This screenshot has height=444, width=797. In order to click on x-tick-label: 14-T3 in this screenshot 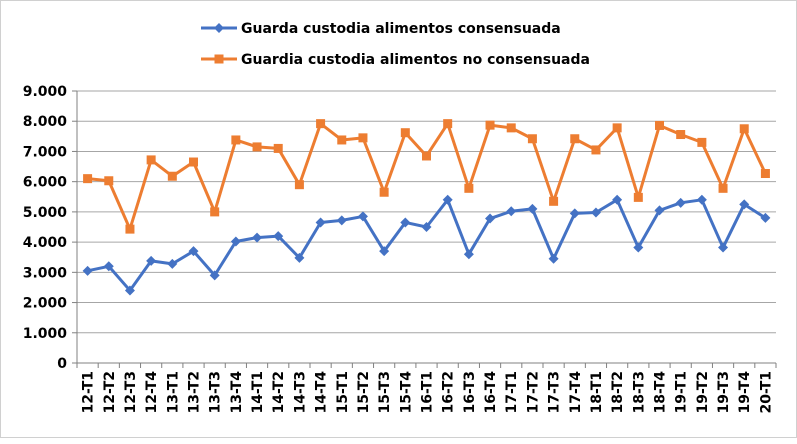, I will do `click(300, 392)`.